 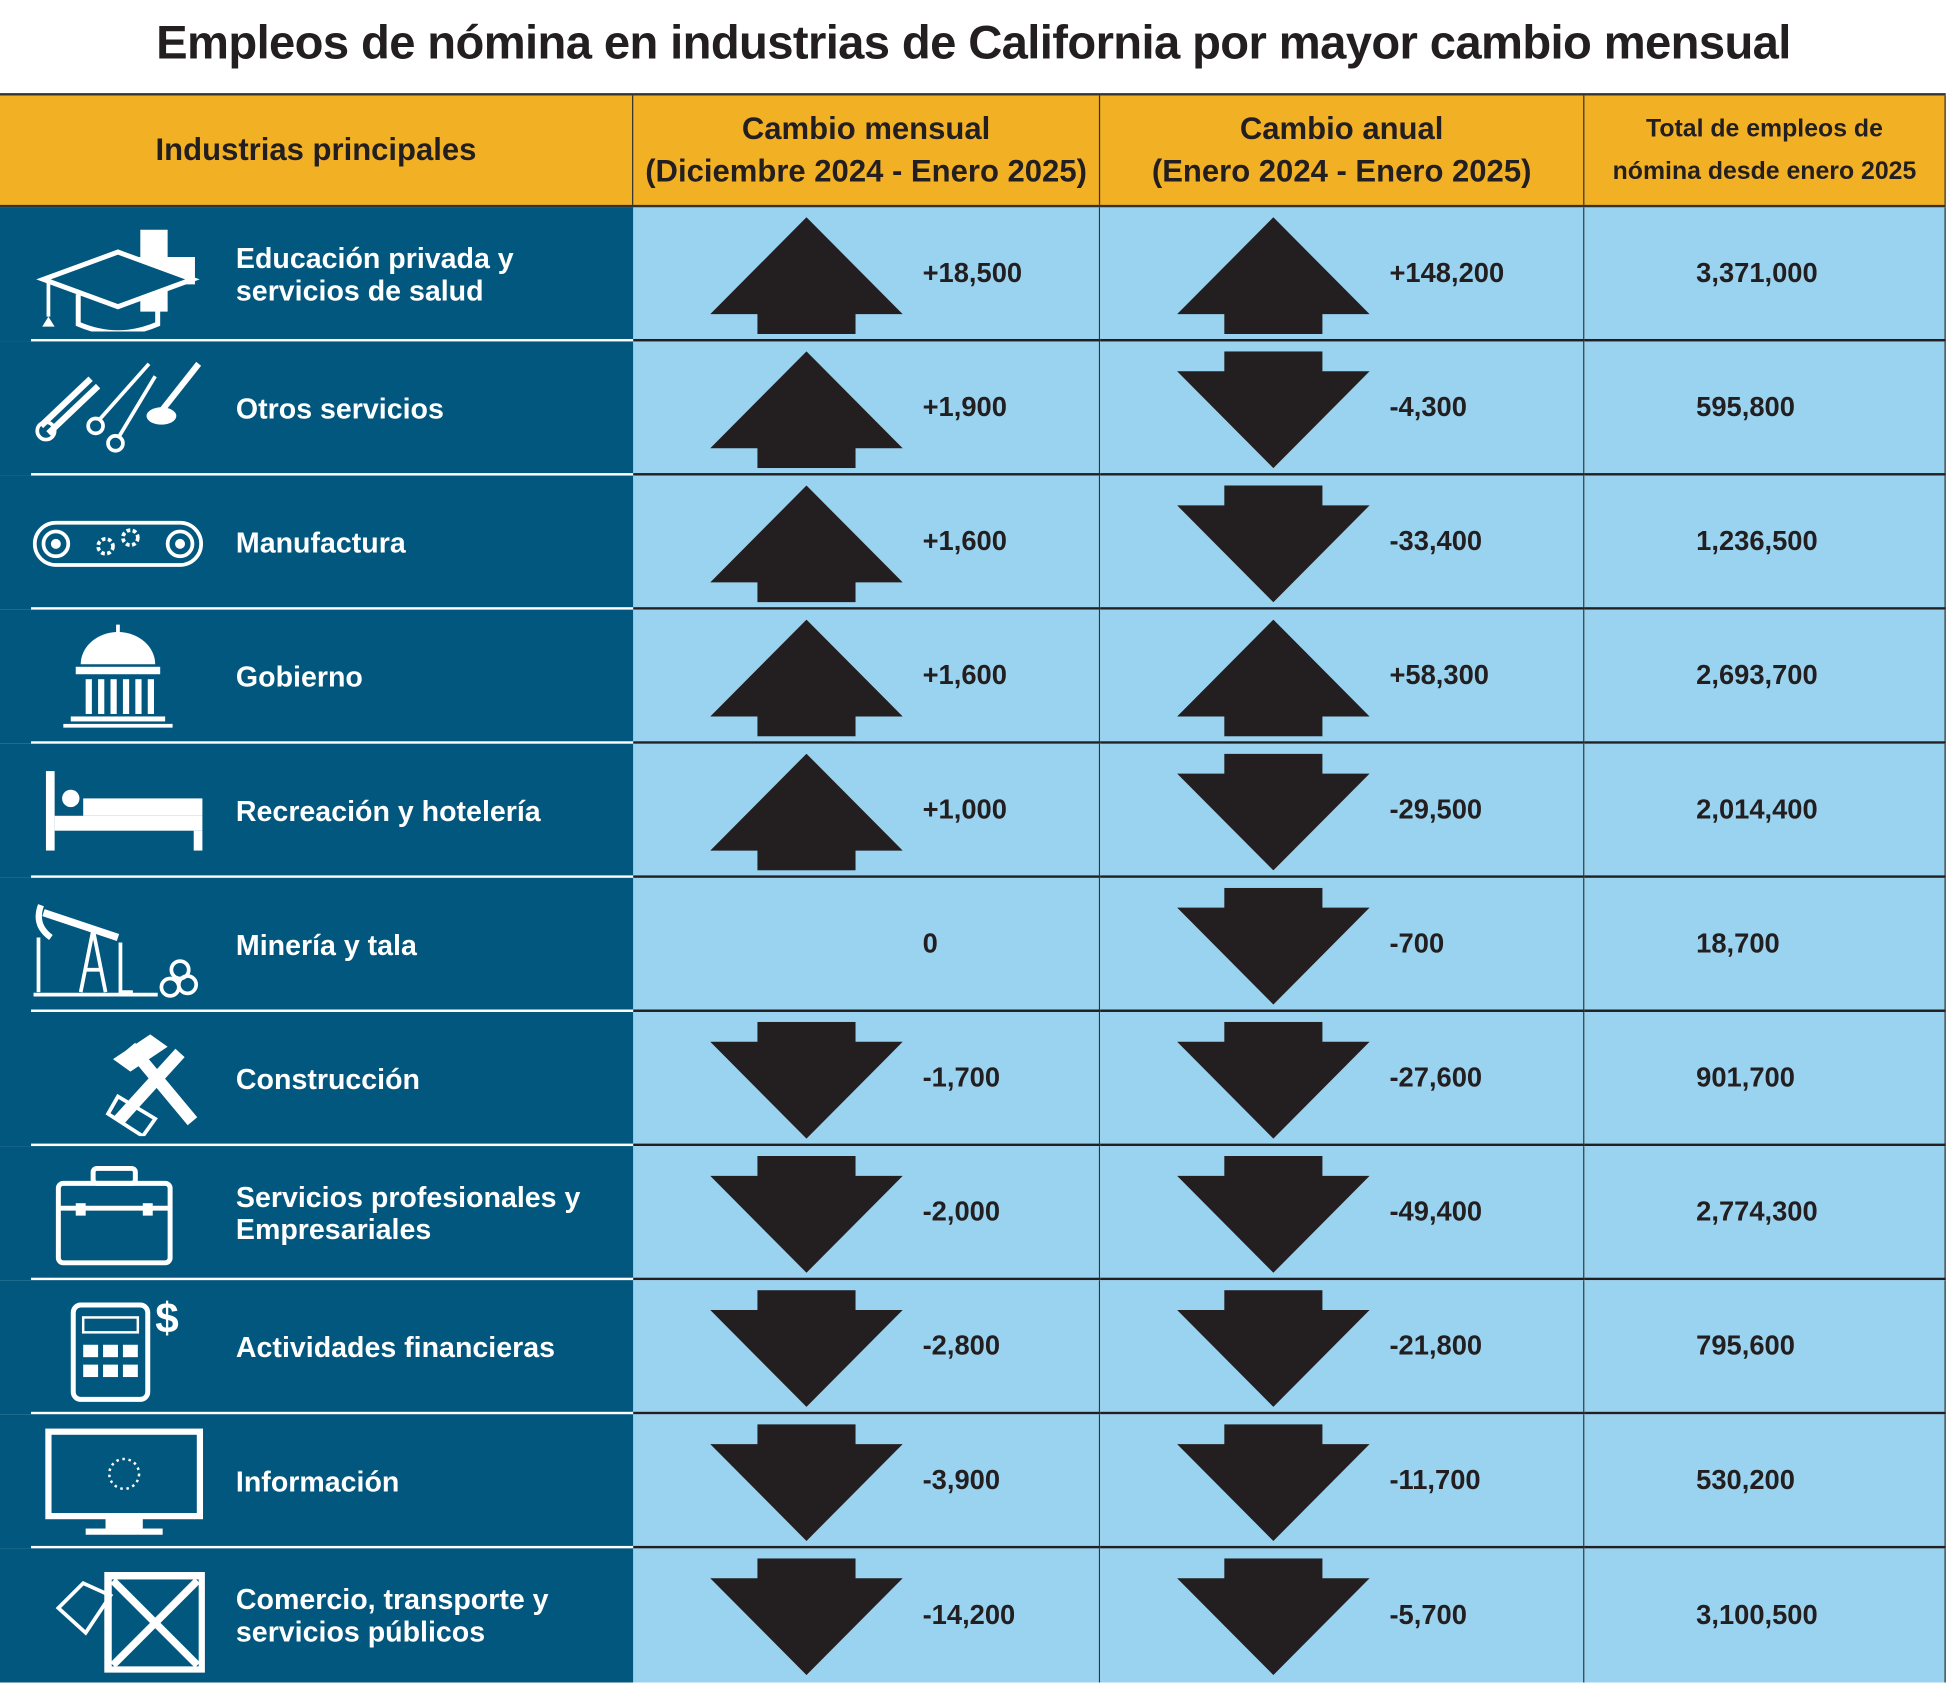 What do you see at coordinates (1417, 943) in the screenshot?
I see `annual-change-value: -700` at bounding box center [1417, 943].